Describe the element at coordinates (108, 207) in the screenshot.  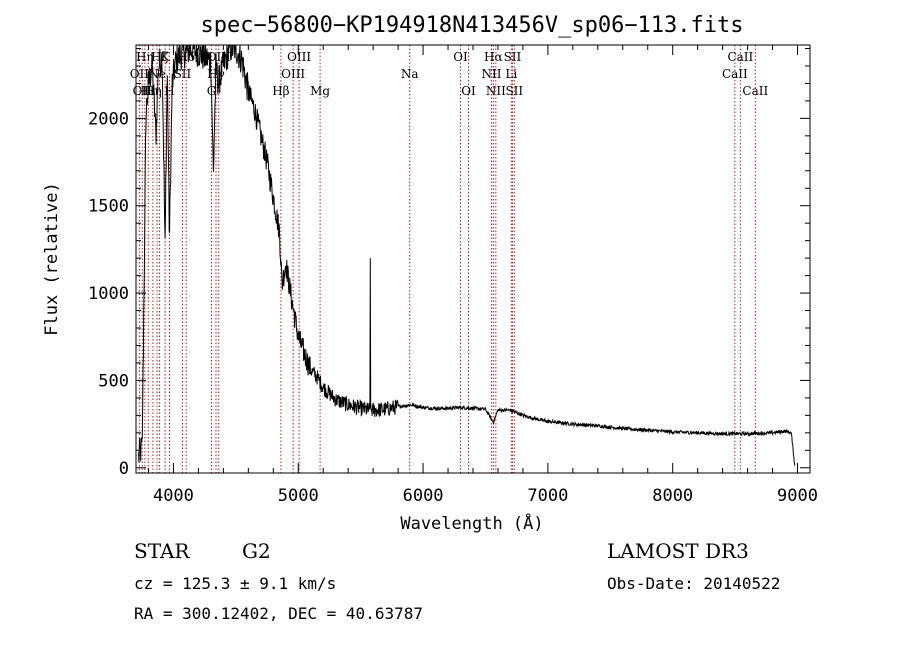
I see `y-tick-label: 1500` at that location.